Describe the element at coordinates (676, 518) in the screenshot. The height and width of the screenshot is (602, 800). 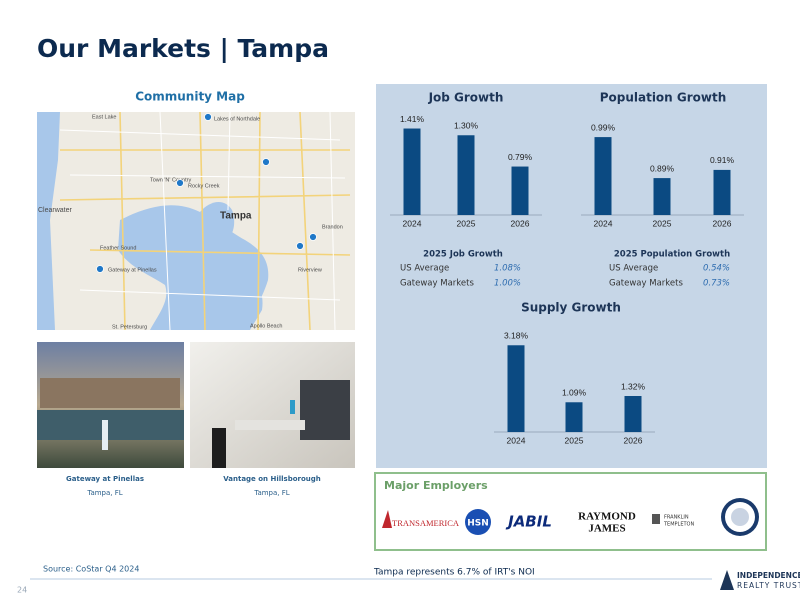
I see `employer-logo: FRANKLIN` at that location.